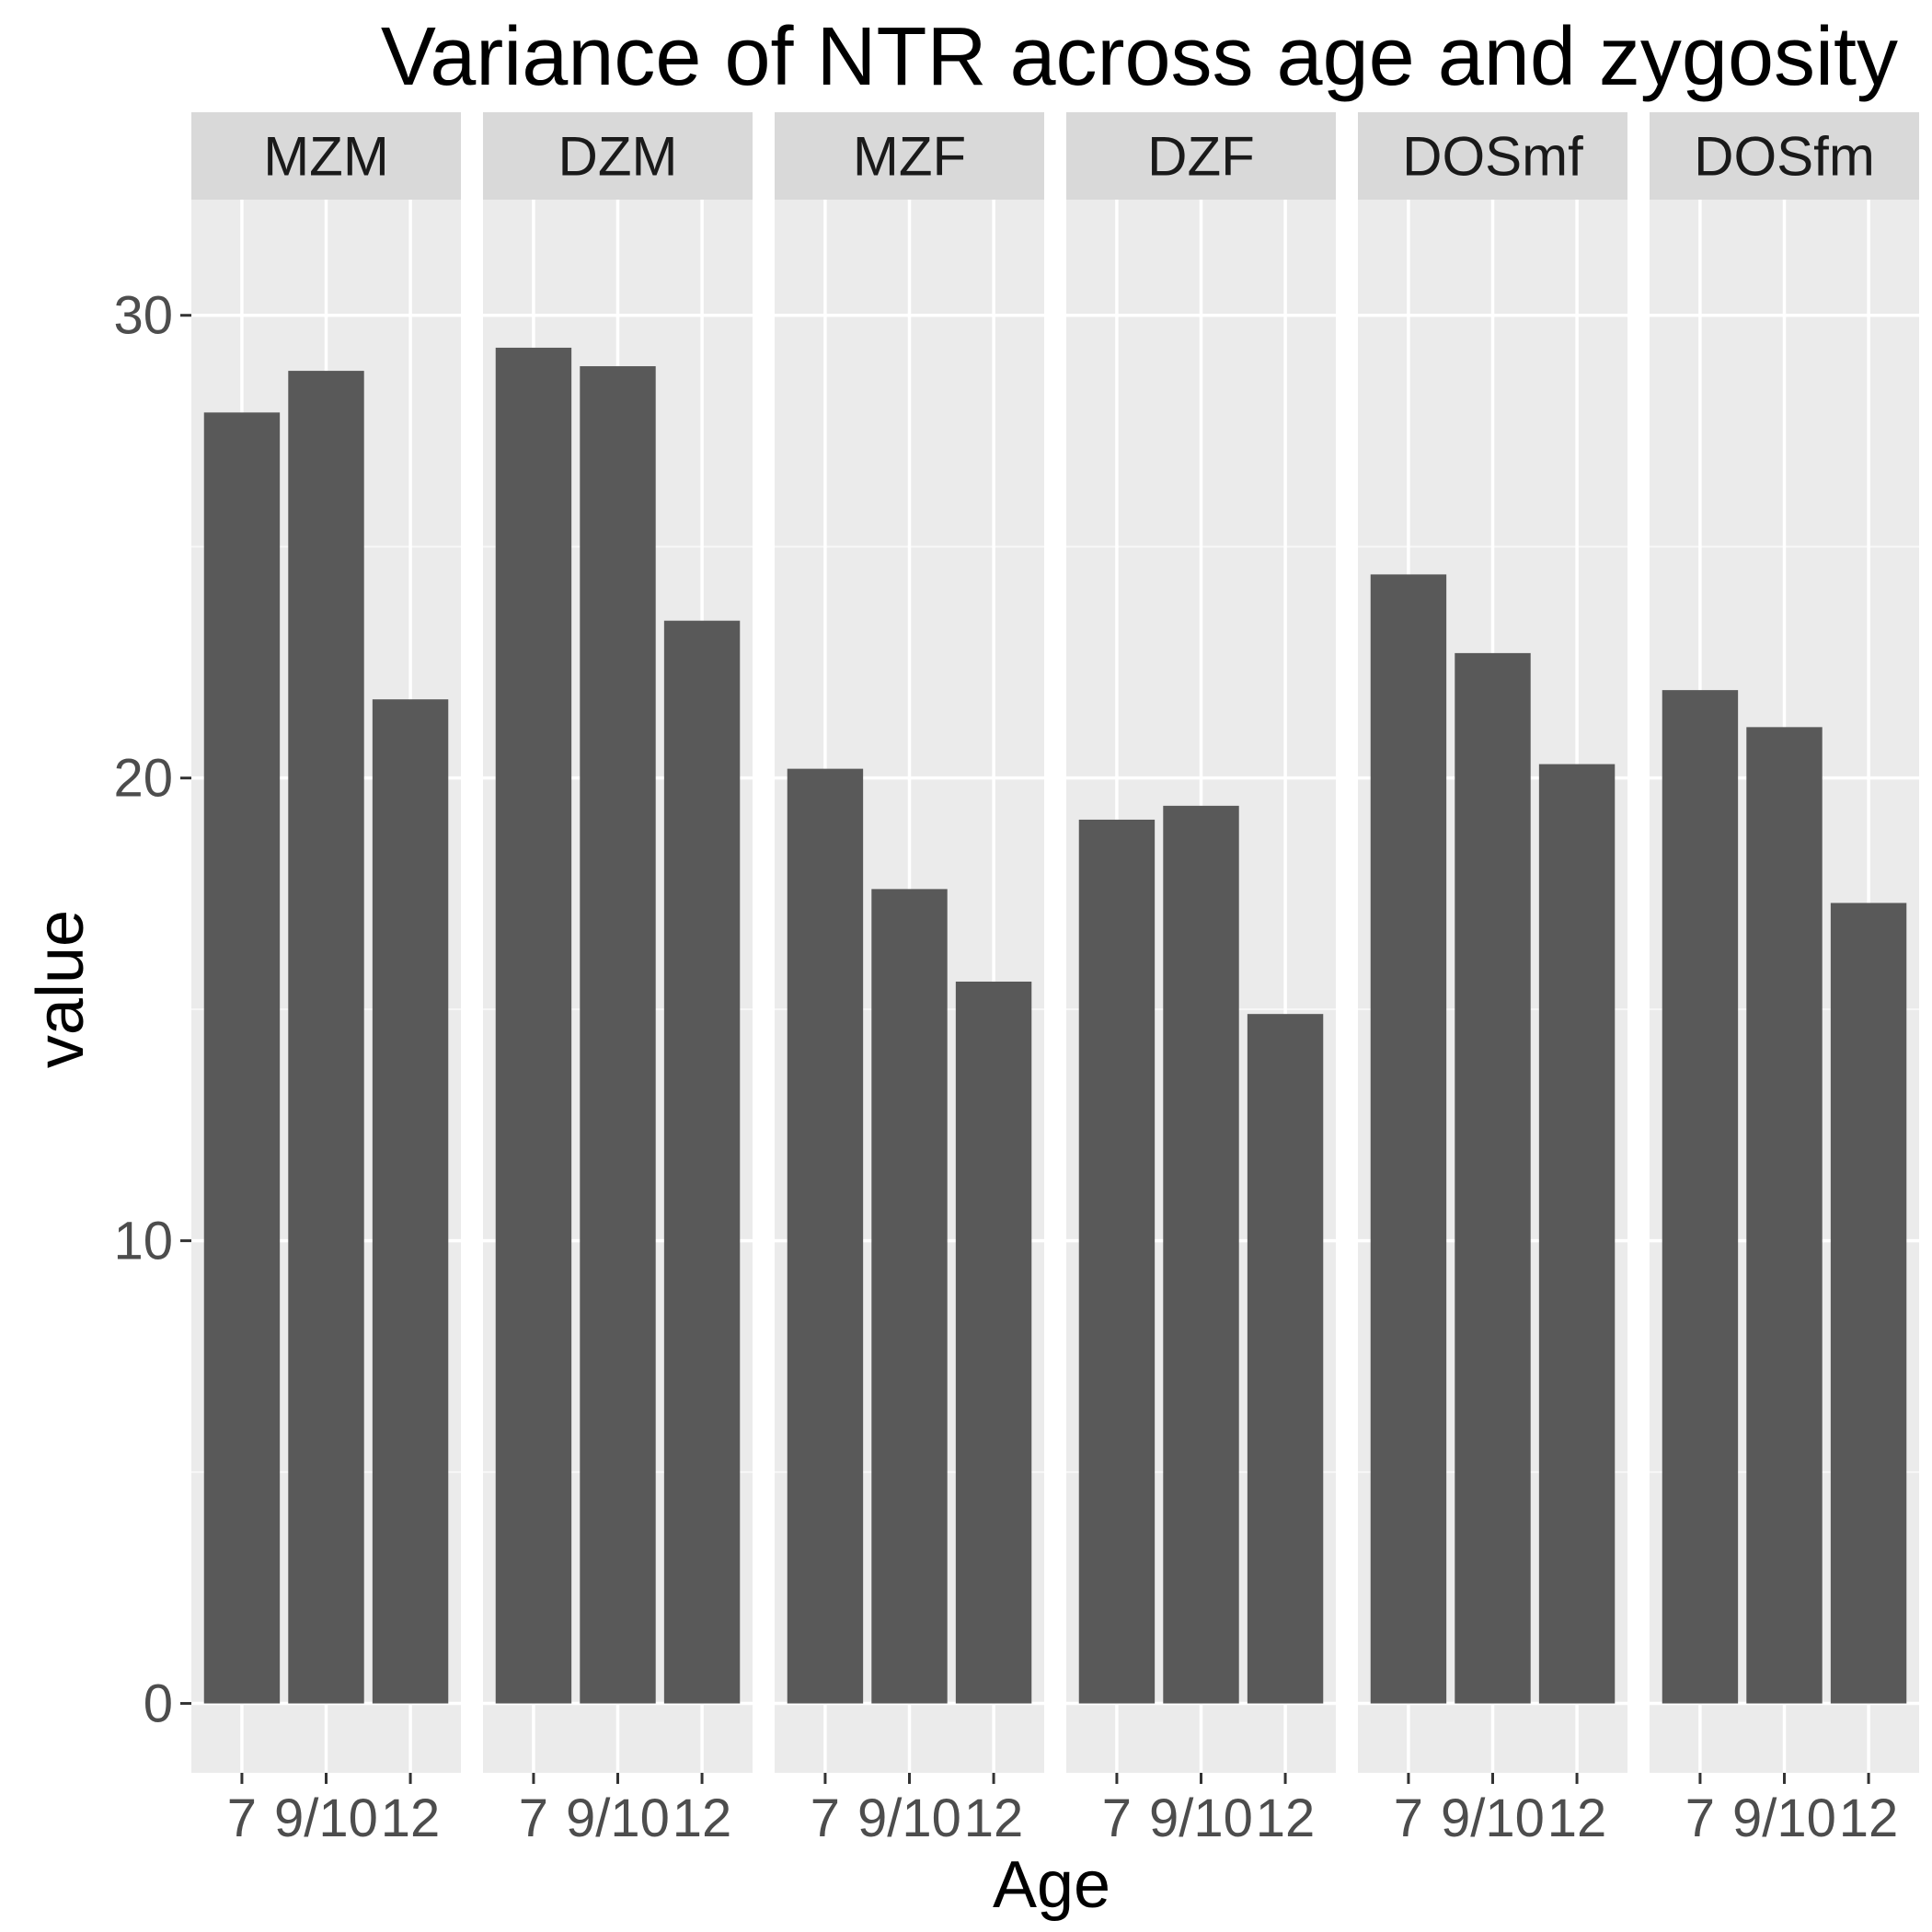  I want to click on facet-strip-label: MZM, so click(326, 157).